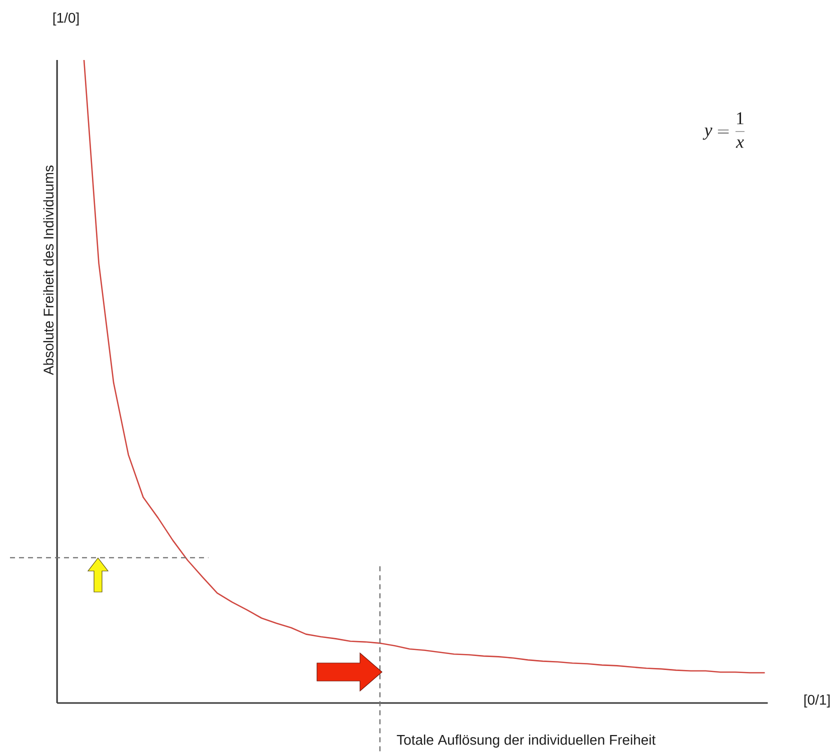 The height and width of the screenshot is (755, 837). I want to click on annotation: $y = \frac{1}{x}$, so click(723, 130).